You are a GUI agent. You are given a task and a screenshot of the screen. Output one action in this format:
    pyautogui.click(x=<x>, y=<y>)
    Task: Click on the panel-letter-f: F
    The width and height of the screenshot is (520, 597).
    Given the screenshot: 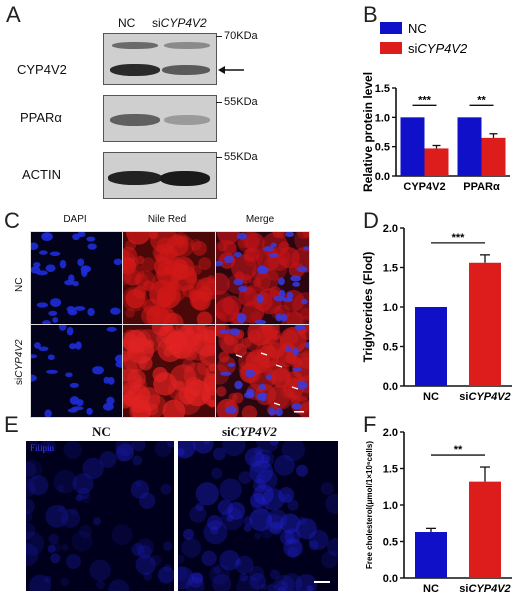 What is the action you would take?
    pyautogui.click(x=370, y=424)
    